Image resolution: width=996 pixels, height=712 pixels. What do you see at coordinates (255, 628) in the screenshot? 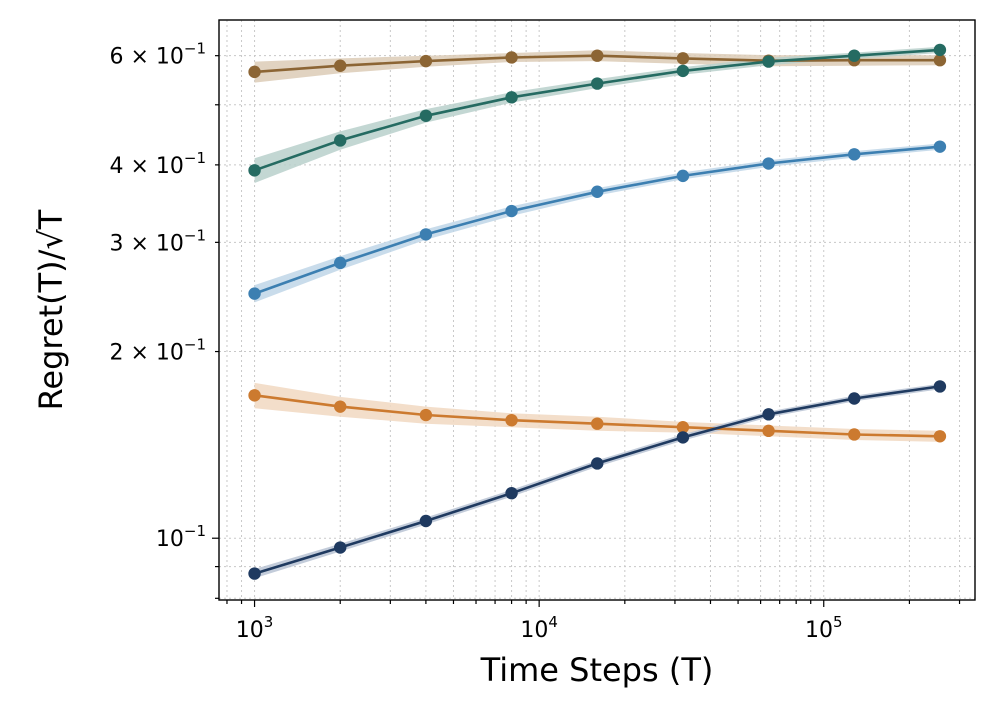
I see `x-tick-label: 10³` at bounding box center [255, 628].